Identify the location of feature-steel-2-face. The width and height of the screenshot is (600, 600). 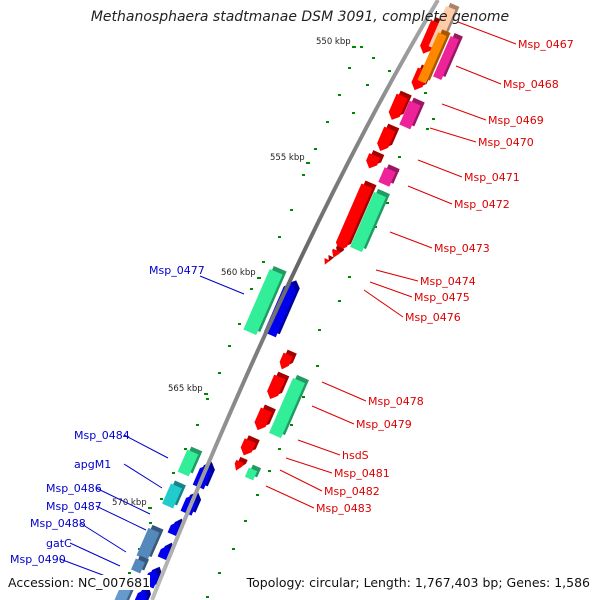
(138, 566).